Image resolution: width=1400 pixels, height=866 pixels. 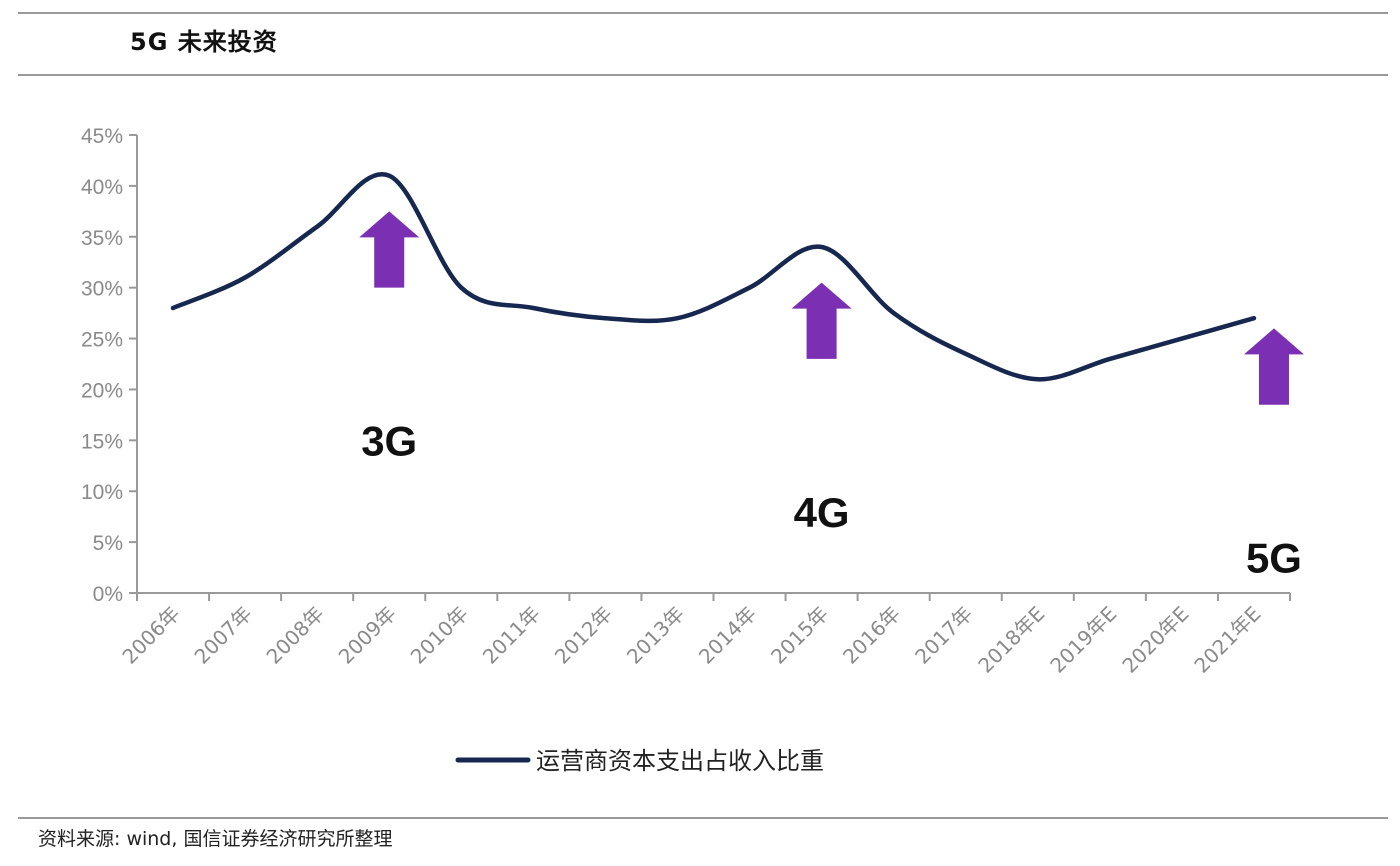 I want to click on x-tick-label: 2014年, so click(x=727, y=635).